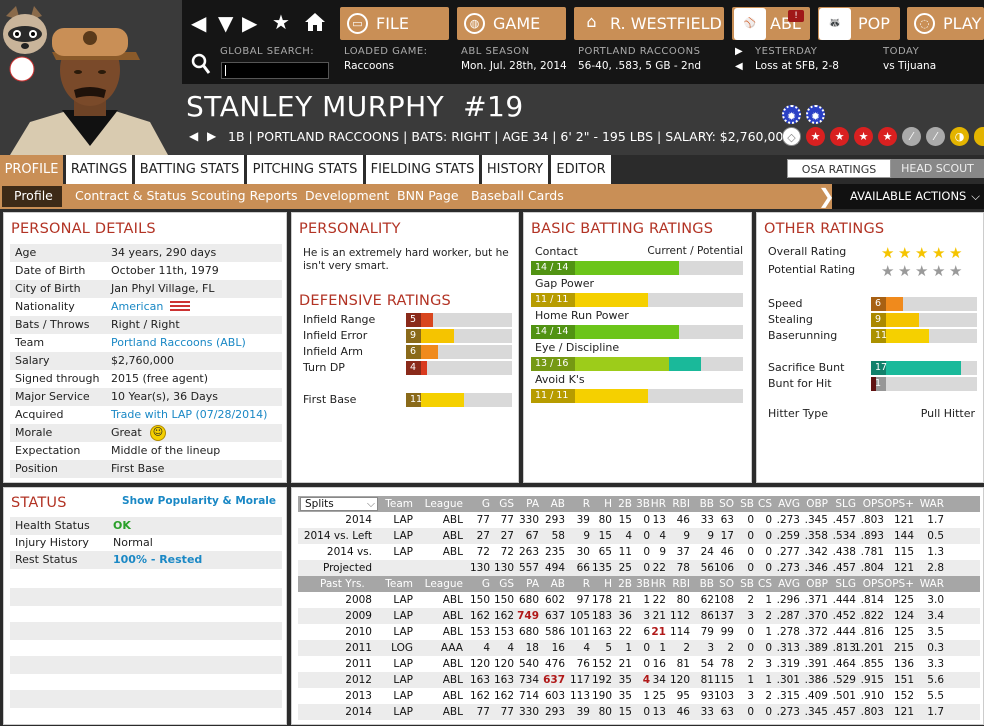 The width and height of the screenshot is (984, 726). What do you see at coordinates (608, 504) in the screenshot?
I see `stat-column-header: H` at bounding box center [608, 504].